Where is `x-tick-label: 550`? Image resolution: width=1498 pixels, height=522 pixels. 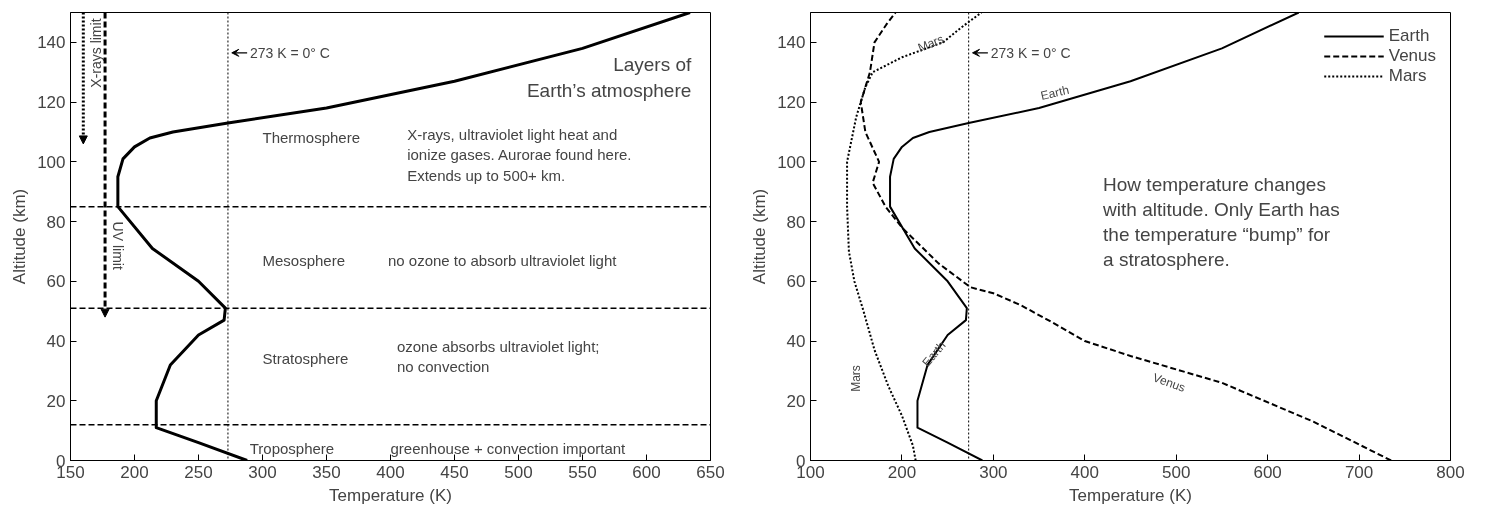 x-tick-label: 550 is located at coordinates (582, 472).